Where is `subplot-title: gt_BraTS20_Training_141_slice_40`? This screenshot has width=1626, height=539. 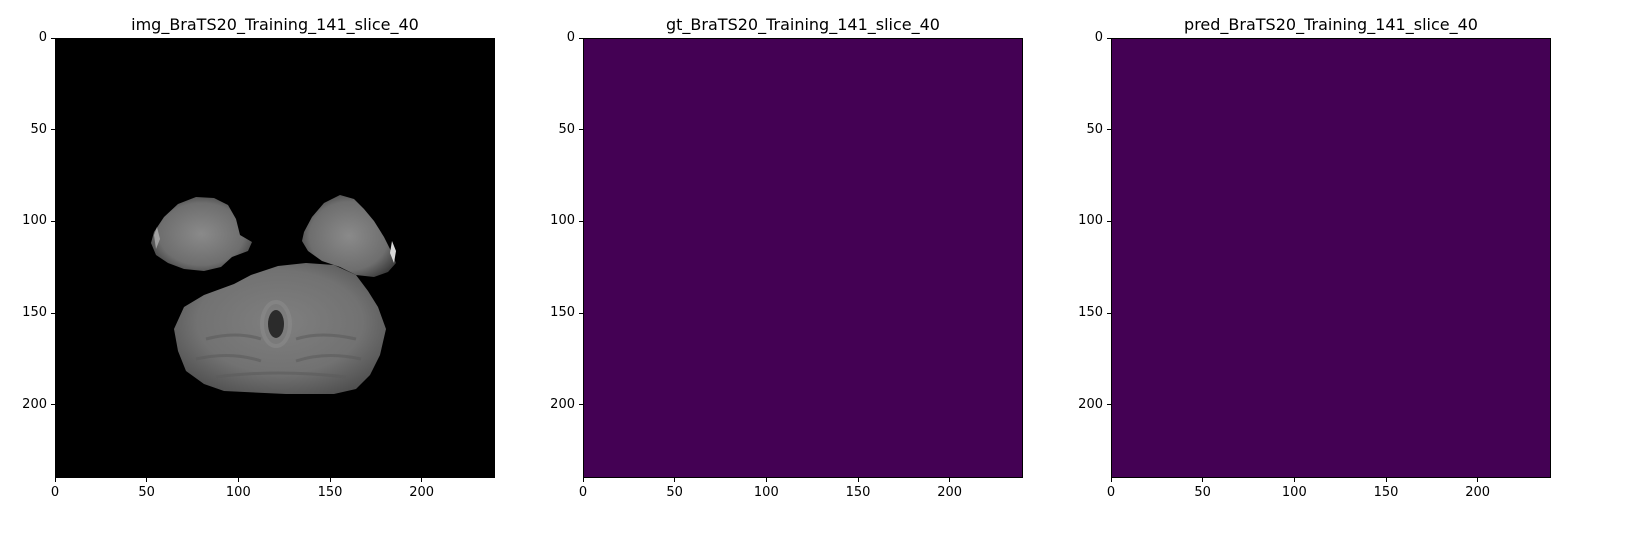 subplot-title: gt_BraTS20_Training_141_slice_40 is located at coordinates (803, 24).